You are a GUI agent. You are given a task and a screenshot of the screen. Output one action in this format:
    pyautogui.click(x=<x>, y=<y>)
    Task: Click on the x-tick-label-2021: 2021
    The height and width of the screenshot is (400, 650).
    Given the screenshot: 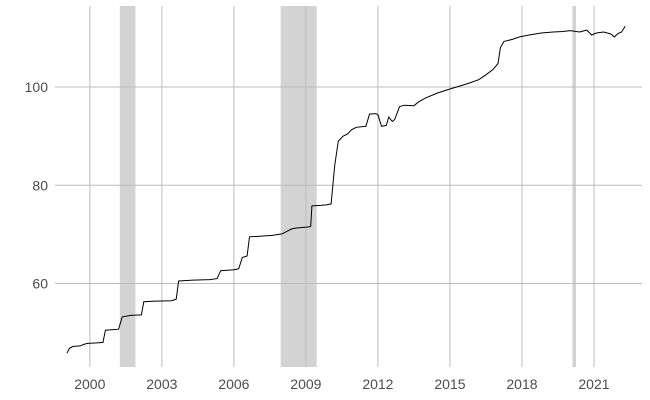 What is the action you would take?
    pyautogui.click(x=593, y=384)
    